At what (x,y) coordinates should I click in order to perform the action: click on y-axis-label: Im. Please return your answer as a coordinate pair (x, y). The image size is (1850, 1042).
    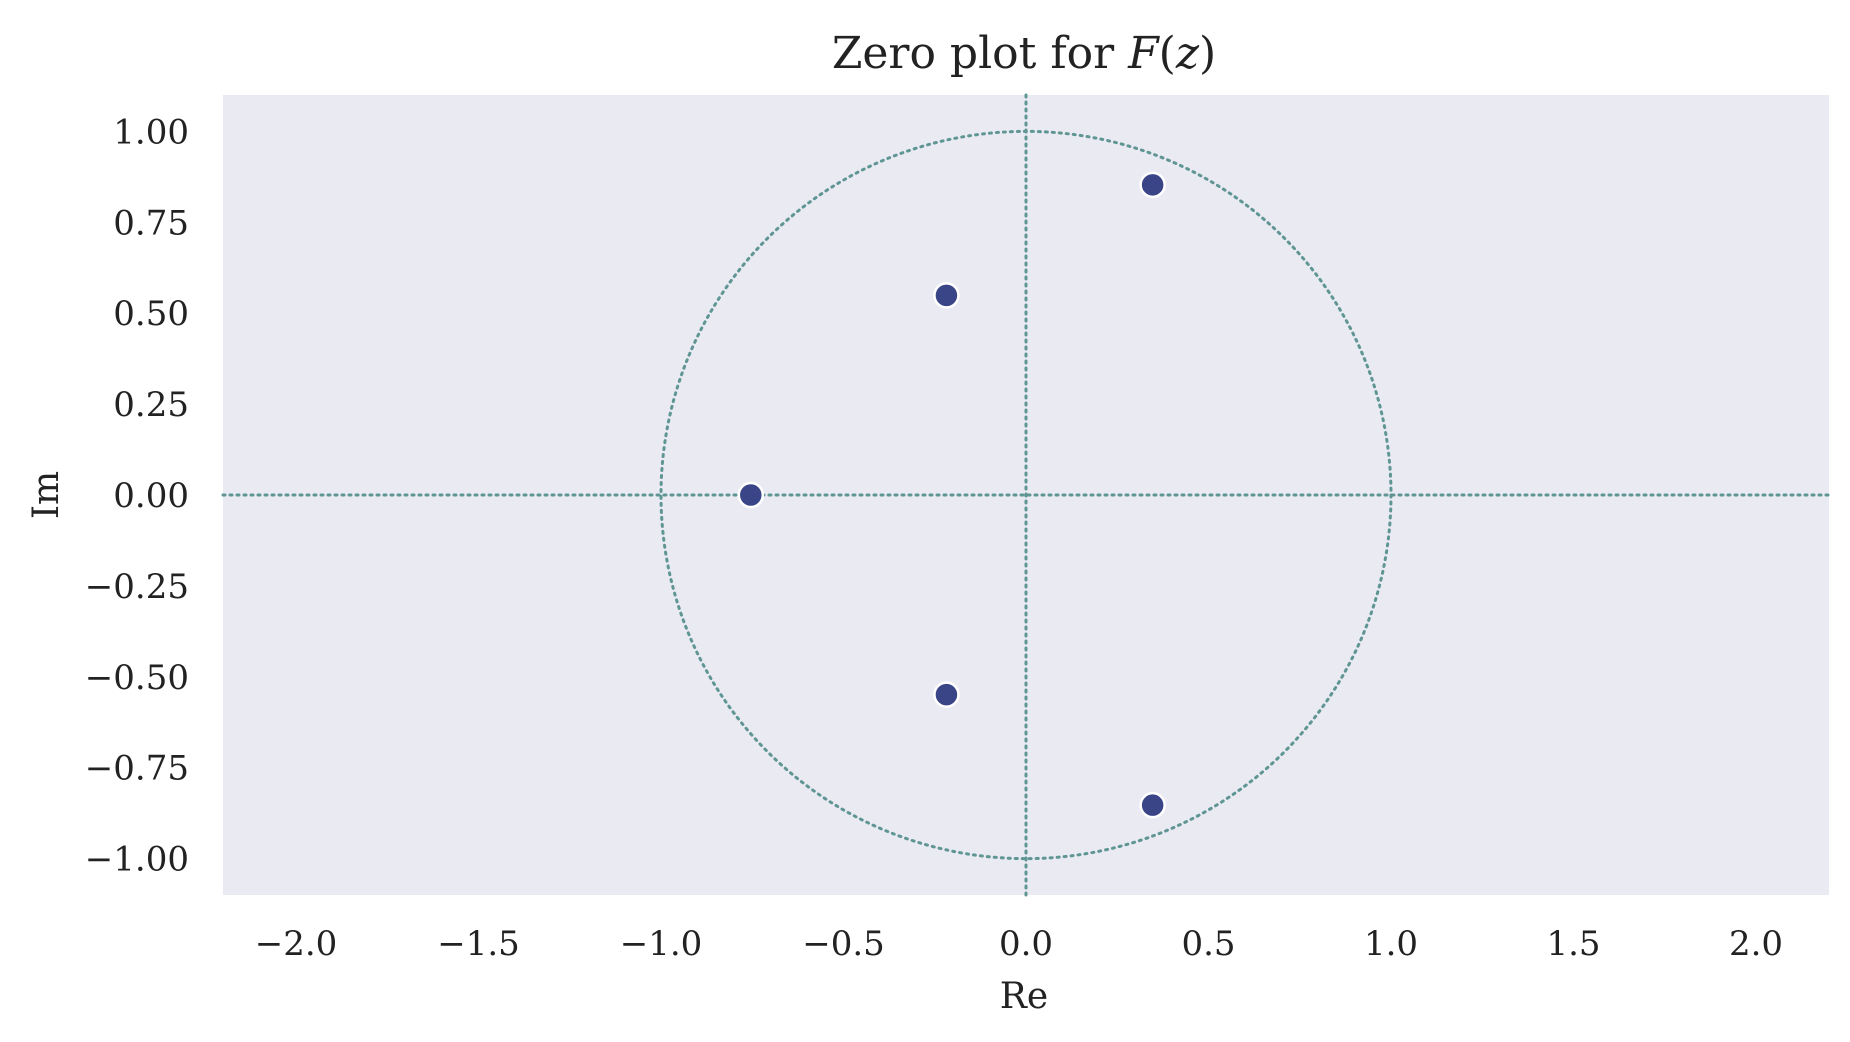
    Looking at the image, I should click on (46, 495).